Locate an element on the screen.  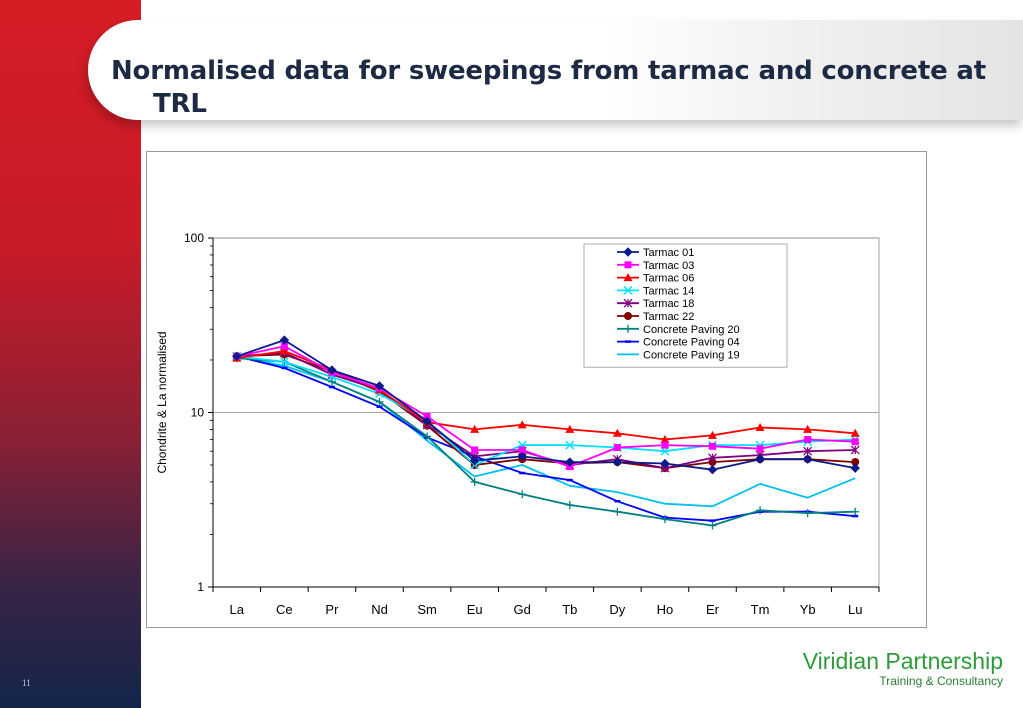
x-tick-label: Lu is located at coordinates (855, 609).